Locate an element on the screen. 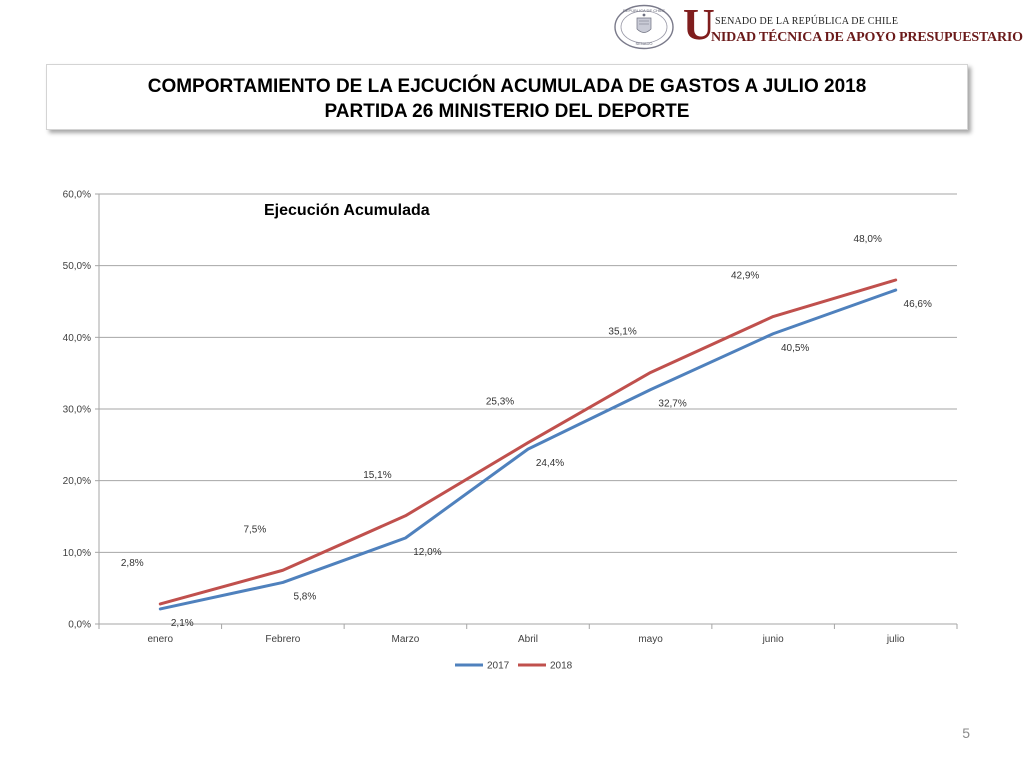 This screenshot has width=1024, height=768. data-label-2017: 12,0% is located at coordinates (427, 552).